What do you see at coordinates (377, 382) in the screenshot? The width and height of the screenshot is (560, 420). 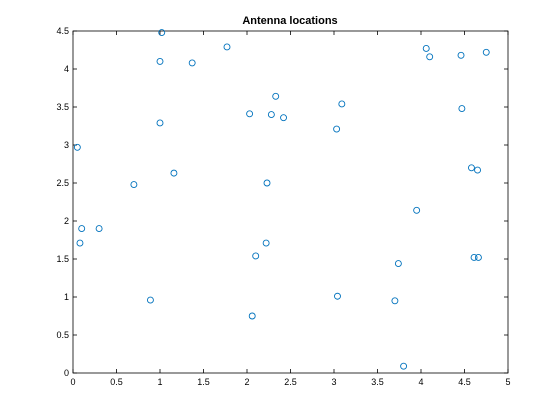 I see `x-tick-label: 3.5` at bounding box center [377, 382].